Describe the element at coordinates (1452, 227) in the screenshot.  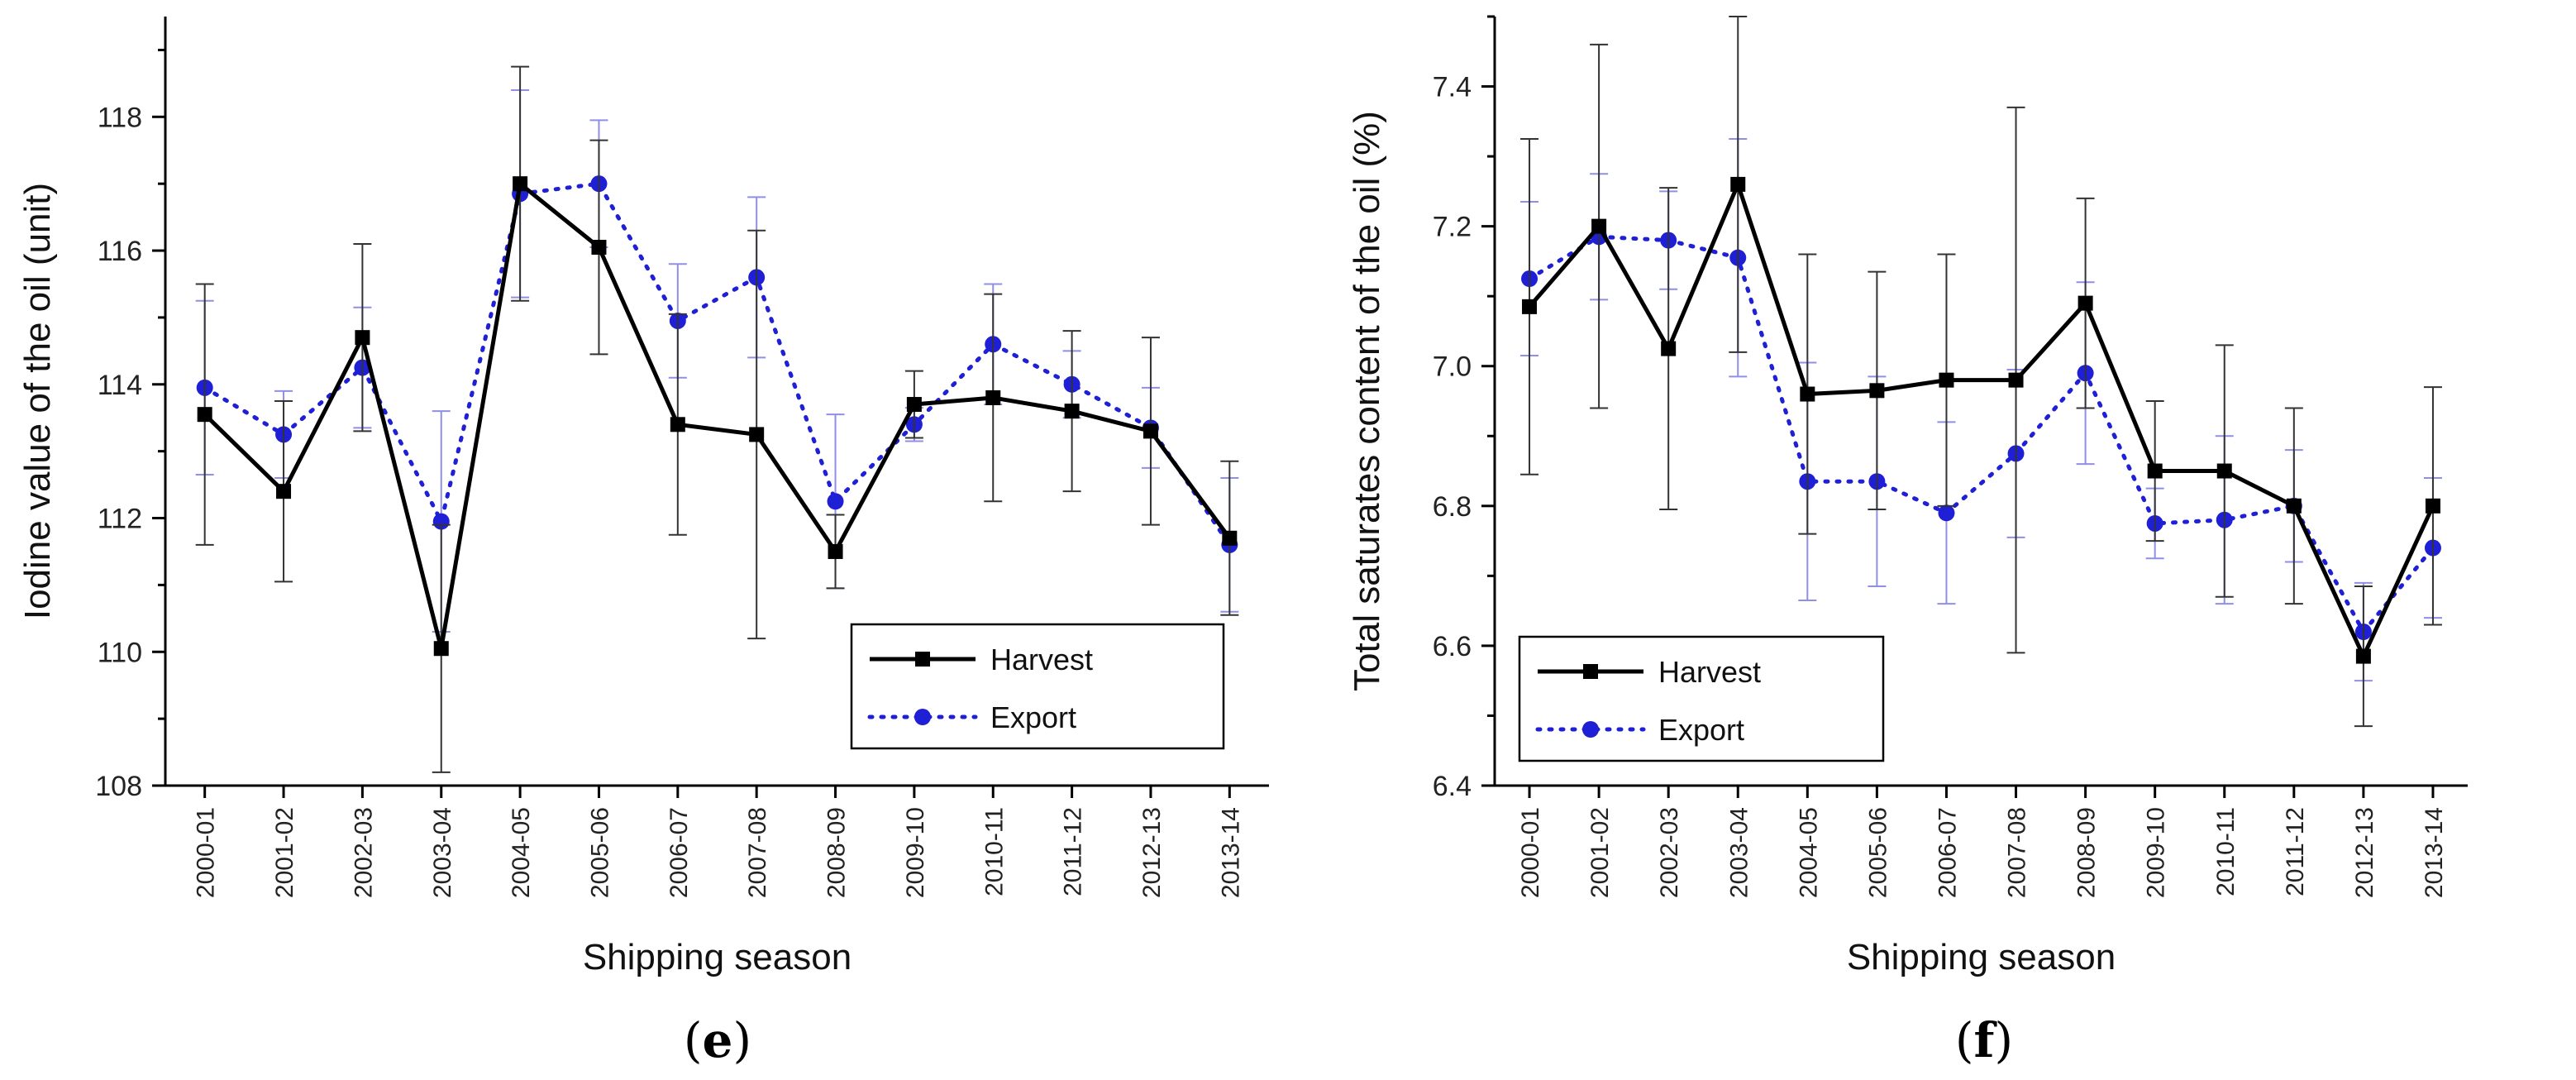
I see `y-tick-label: 7.2` at that location.